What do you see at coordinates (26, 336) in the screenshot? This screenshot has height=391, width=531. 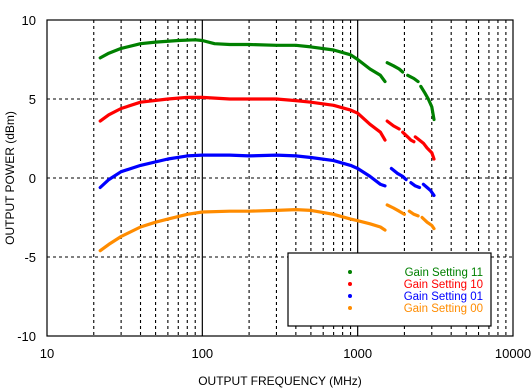 I see `y-tick-label: -10` at bounding box center [26, 336].